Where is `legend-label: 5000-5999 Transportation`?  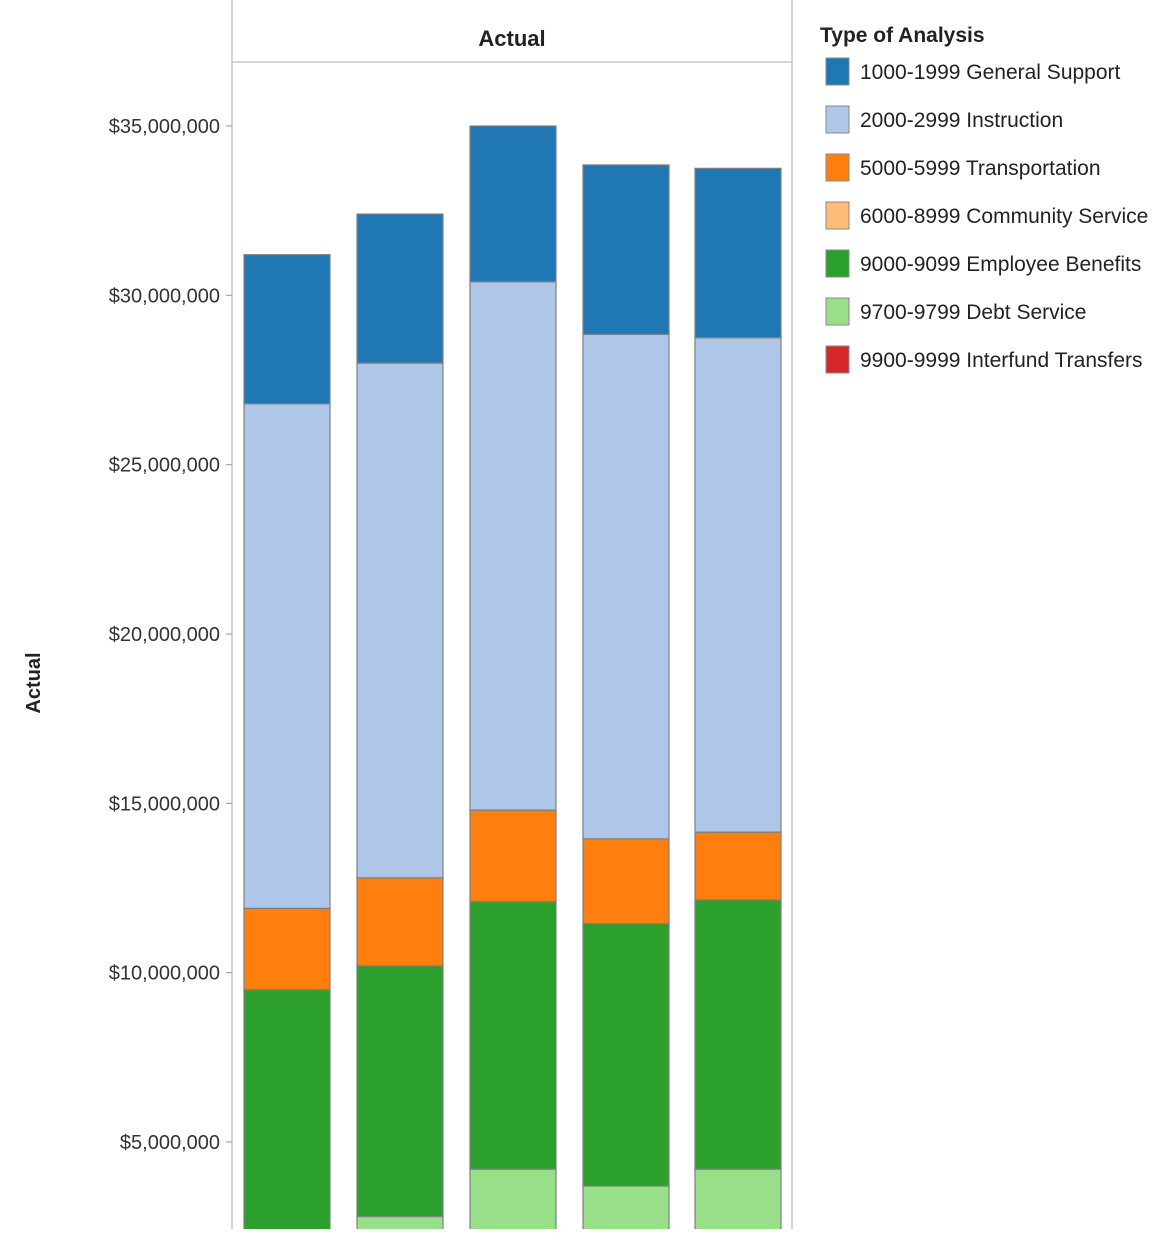
legend-label: 5000-5999 Transportation is located at coordinates (980, 168).